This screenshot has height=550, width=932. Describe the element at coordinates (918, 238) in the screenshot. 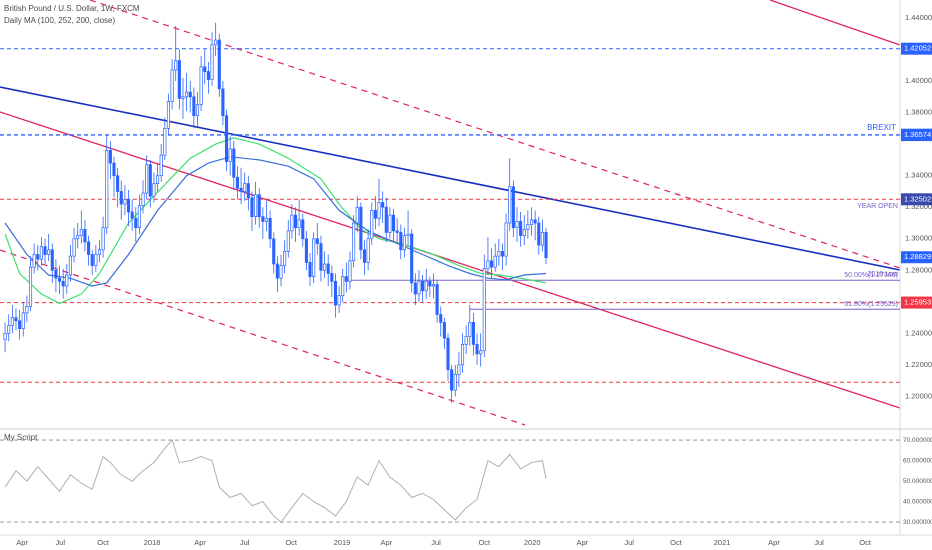

I see `y-tick-label: 1.30000` at that location.